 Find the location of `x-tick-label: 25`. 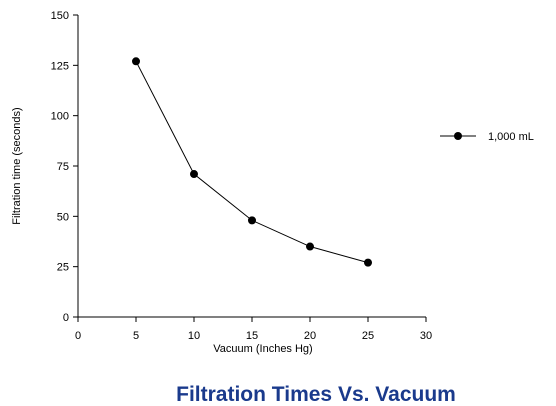

x-tick-label: 25 is located at coordinates (368, 336).